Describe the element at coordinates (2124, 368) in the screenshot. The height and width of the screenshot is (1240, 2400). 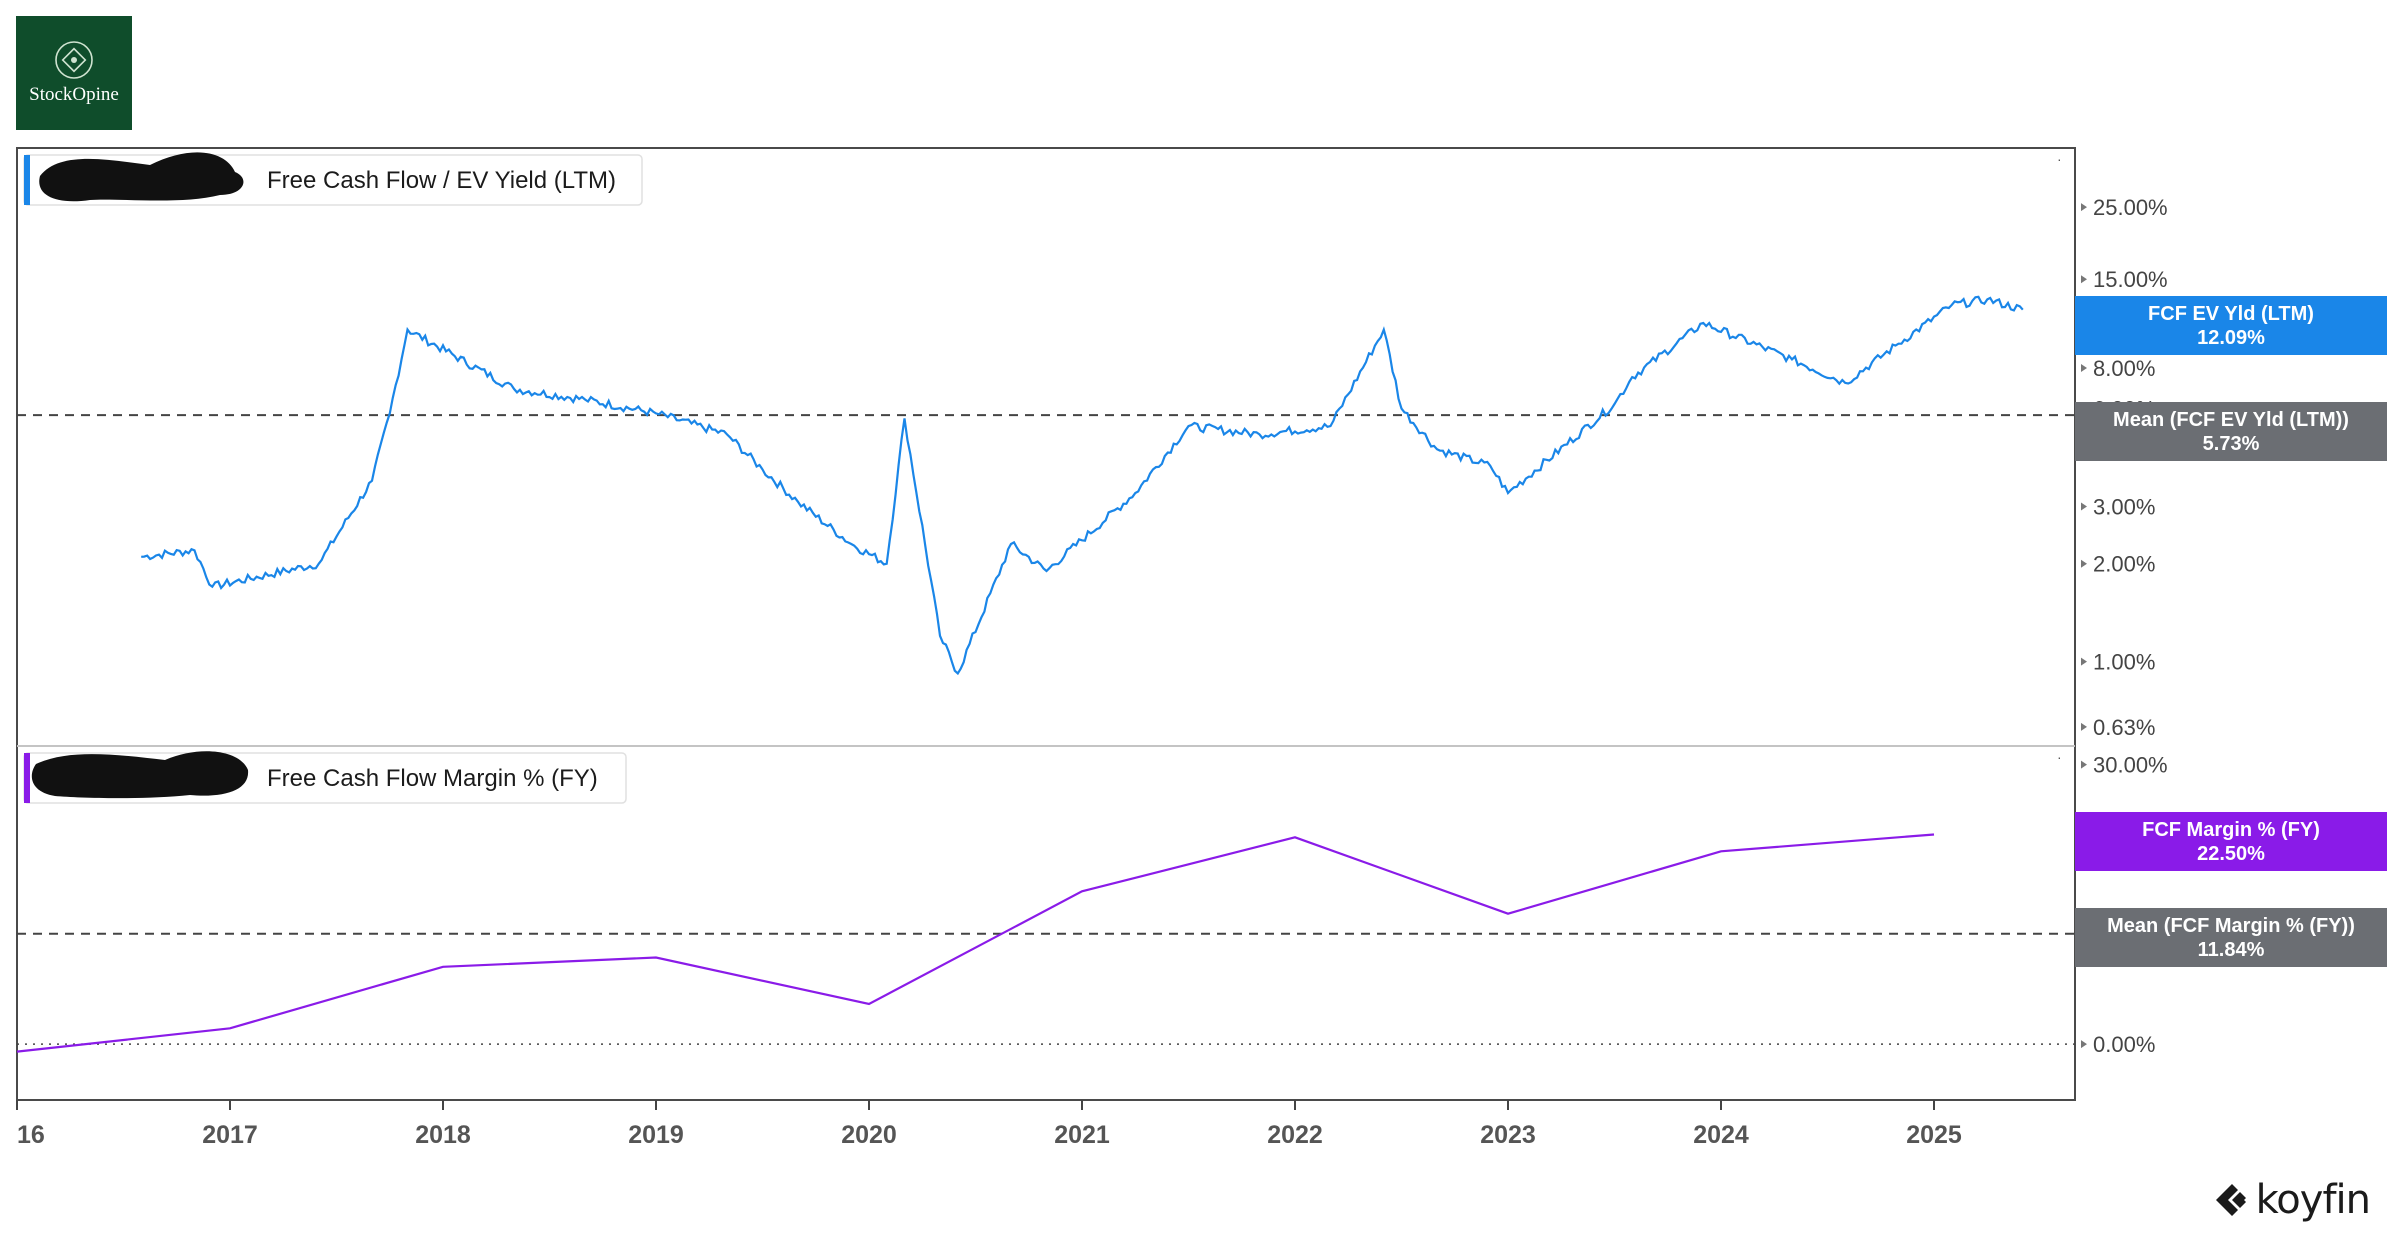
I see `y-tick-label: 8.00%` at that location.